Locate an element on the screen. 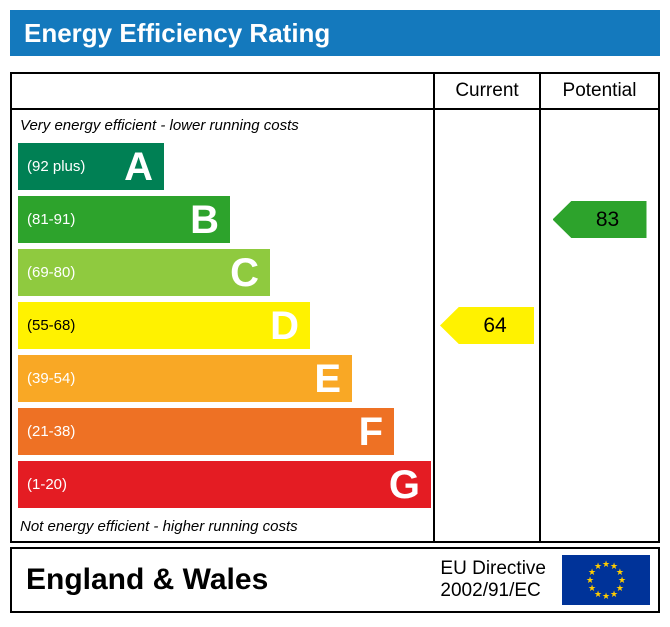 The image size is (670, 627). current-rating-value: 64 is located at coordinates (495, 325).